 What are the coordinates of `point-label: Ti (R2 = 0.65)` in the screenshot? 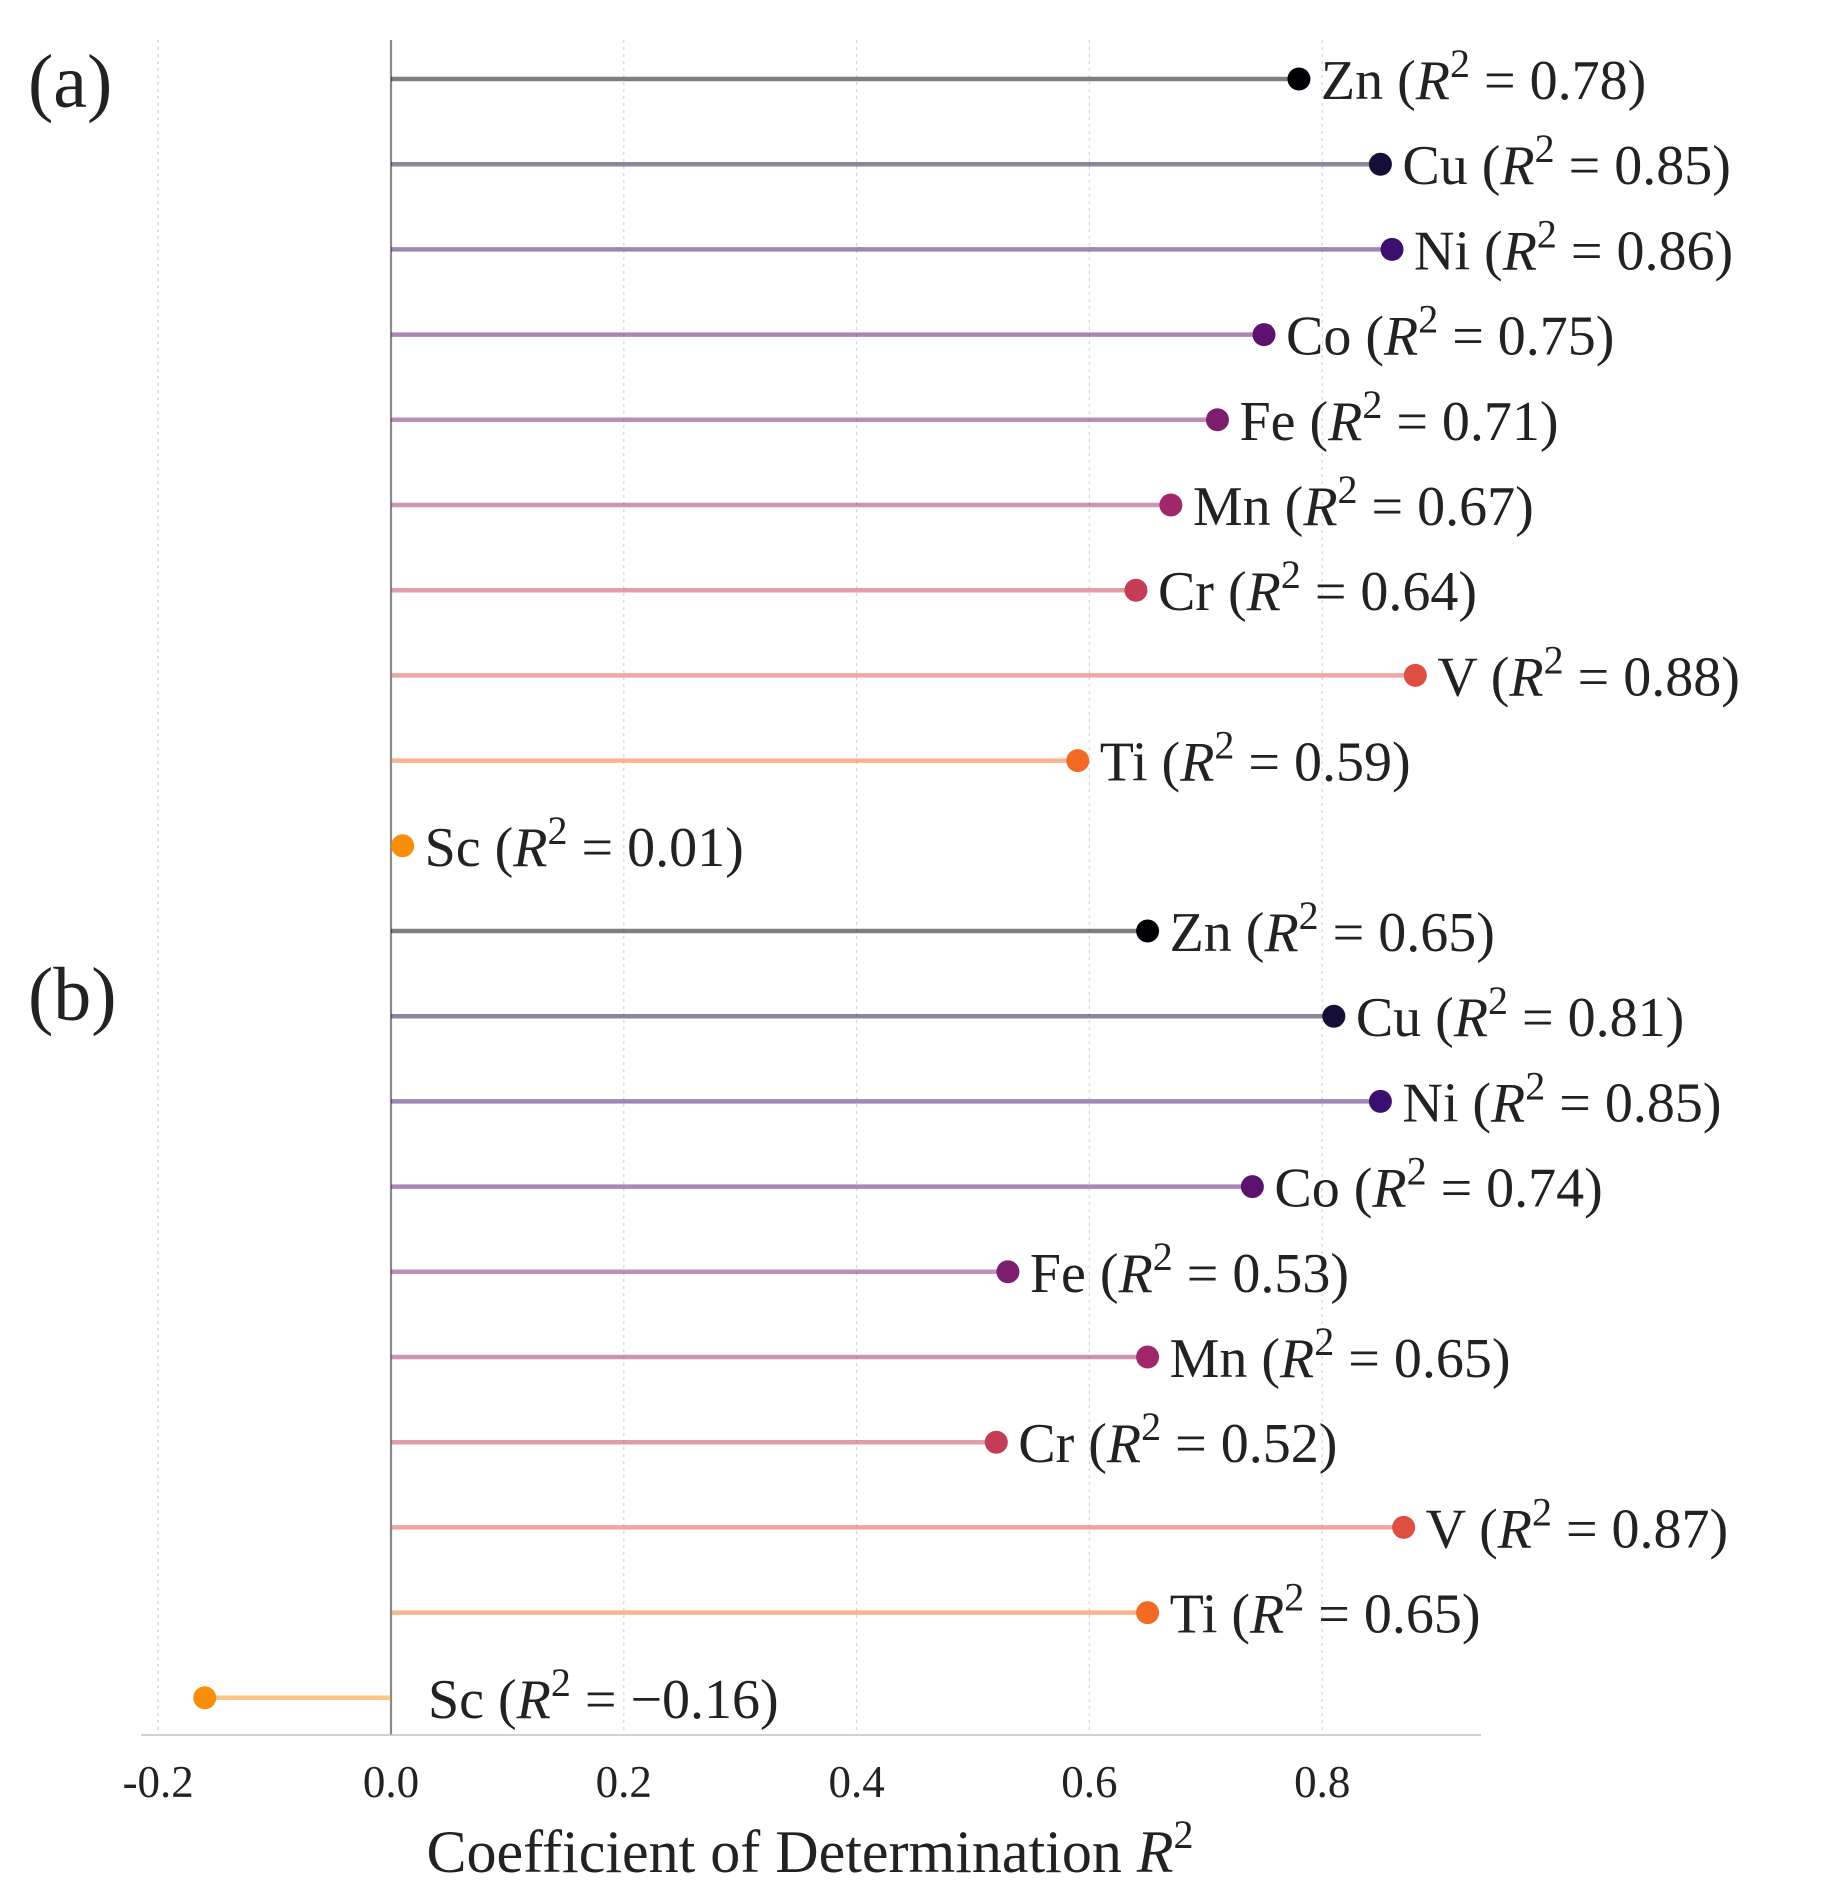 It's located at (1325, 1610).